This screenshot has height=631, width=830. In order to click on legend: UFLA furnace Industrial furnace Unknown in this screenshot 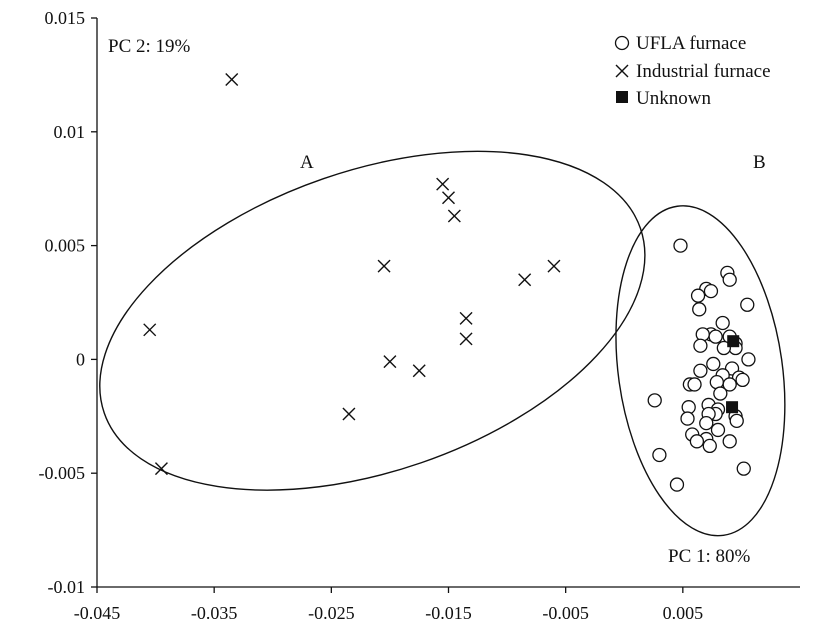, I will do `click(692, 71)`.